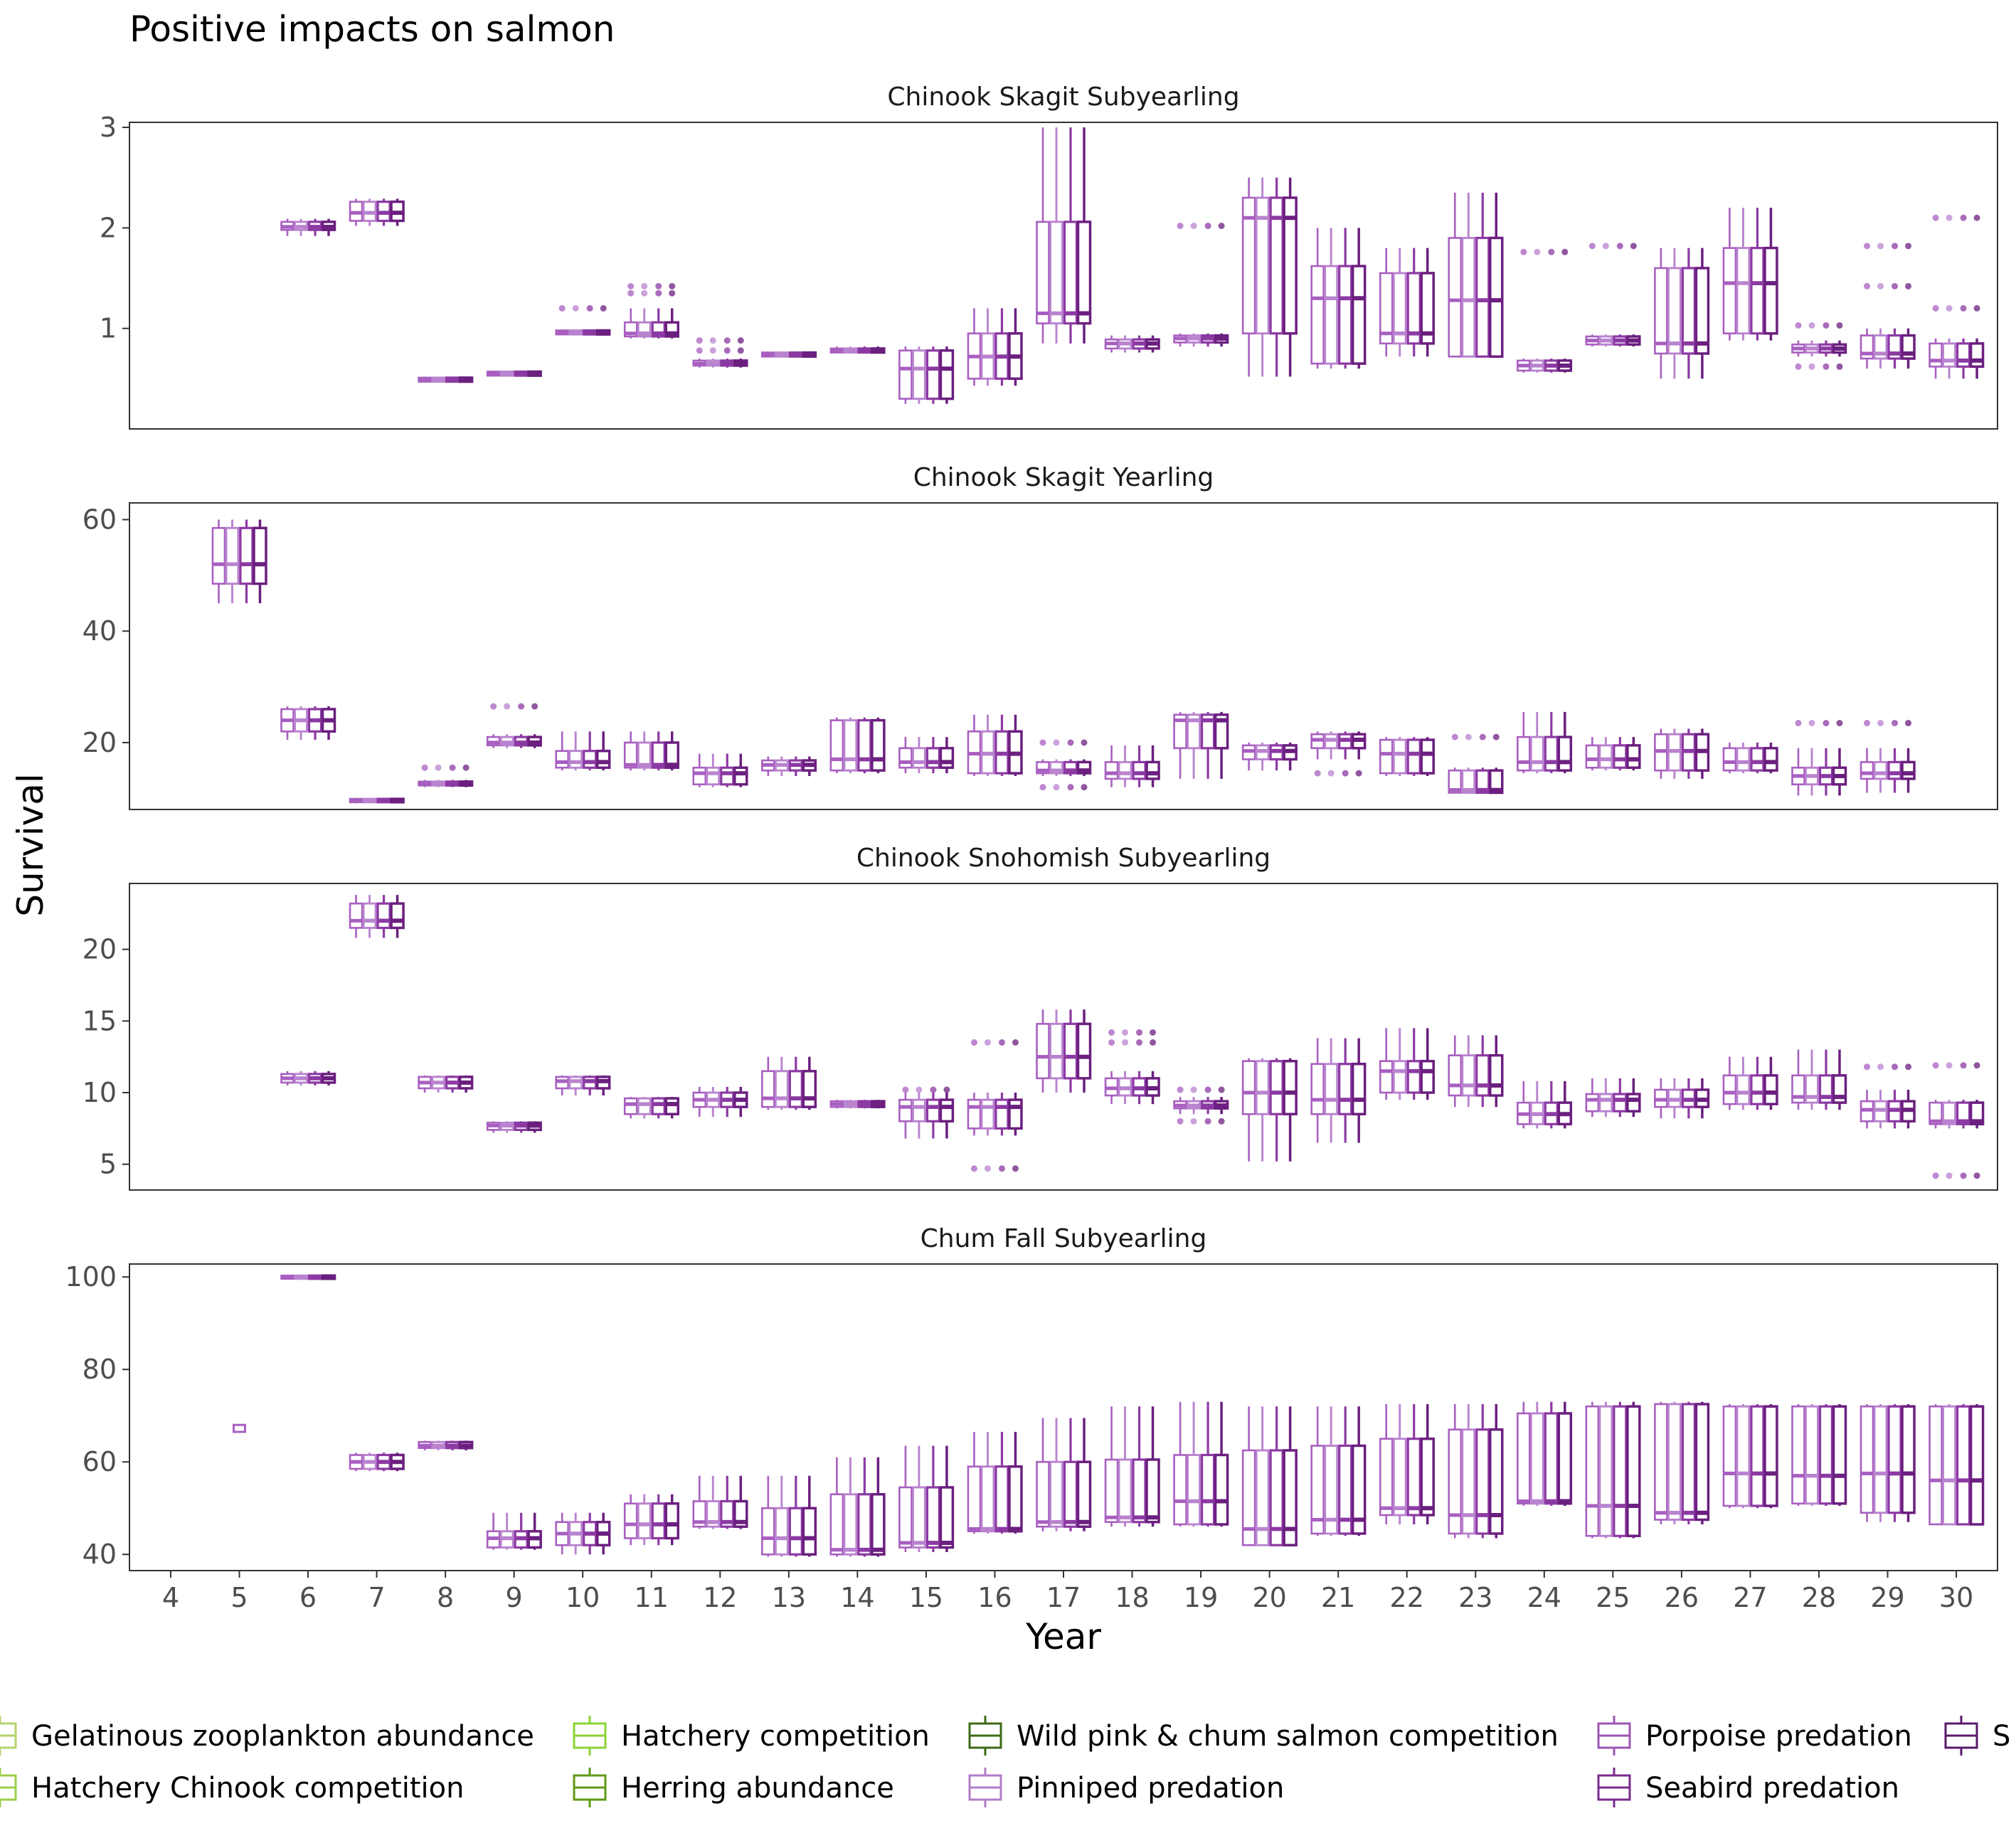 This screenshot has height=1848, width=2016. I want to click on x-tick-label: 17, so click(1063, 1597).